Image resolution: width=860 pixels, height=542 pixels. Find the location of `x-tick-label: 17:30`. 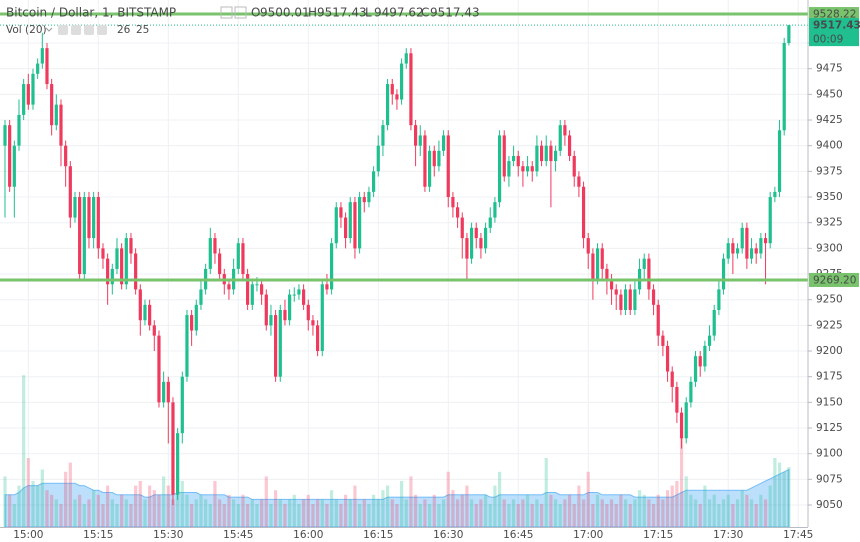

x-tick-label: 17:30 is located at coordinates (728, 535).